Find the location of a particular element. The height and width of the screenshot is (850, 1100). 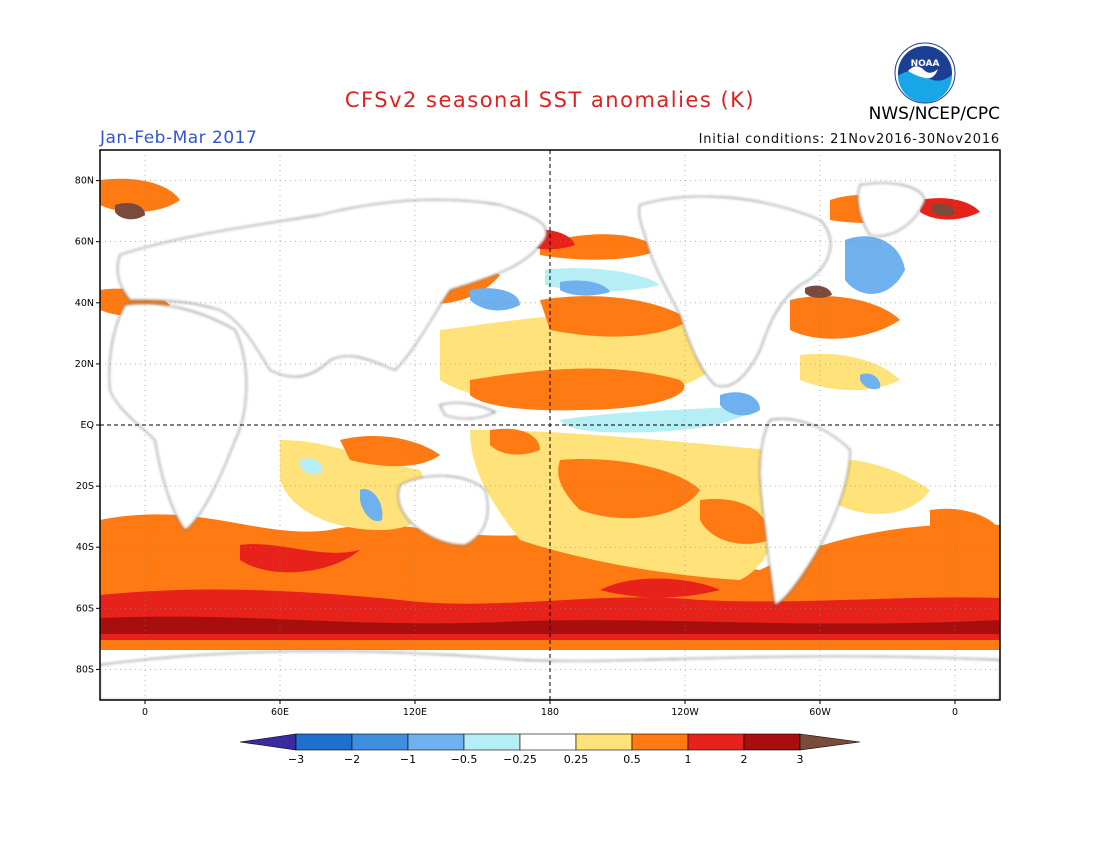

forecast-period: Jan-Feb-Mar 2017 is located at coordinates (179, 138).